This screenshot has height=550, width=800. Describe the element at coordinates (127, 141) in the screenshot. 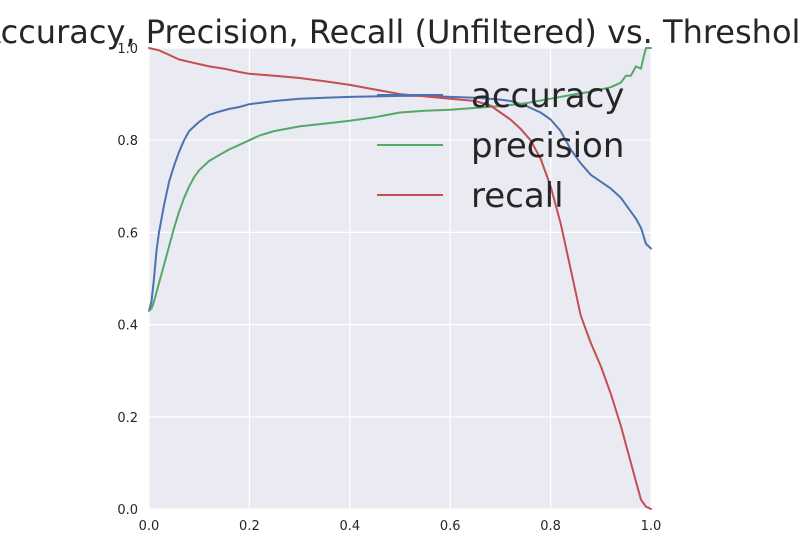

I see `y-tick-label: 0.8` at that location.